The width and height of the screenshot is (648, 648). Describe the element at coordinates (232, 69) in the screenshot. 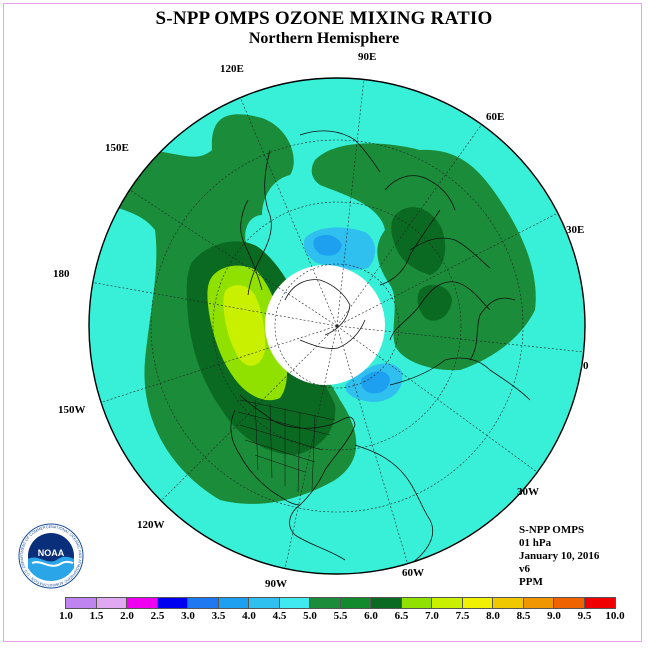

I see `lon-label-120e: 120E` at that location.